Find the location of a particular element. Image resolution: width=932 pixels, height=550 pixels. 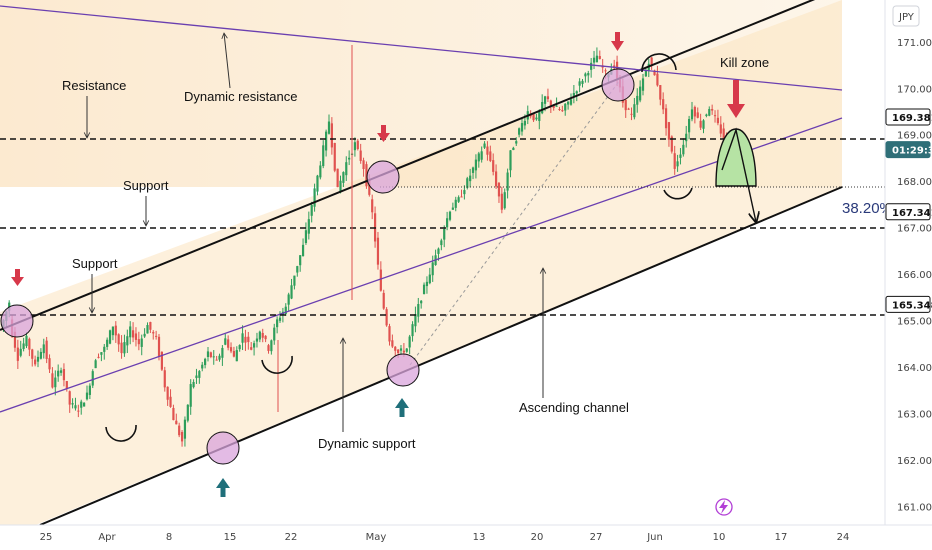

down-arrow-icon is located at coordinates (617, 41).